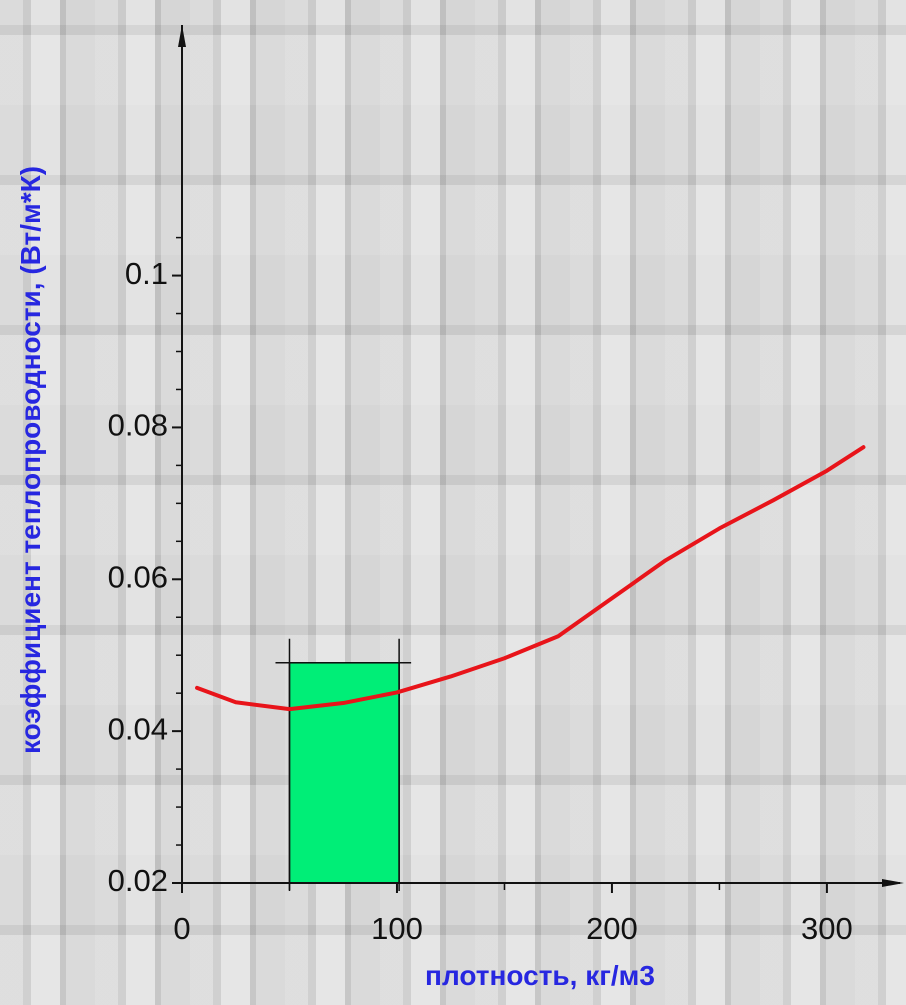  I want to click on y-tick-label: 0.06, so click(138, 576).